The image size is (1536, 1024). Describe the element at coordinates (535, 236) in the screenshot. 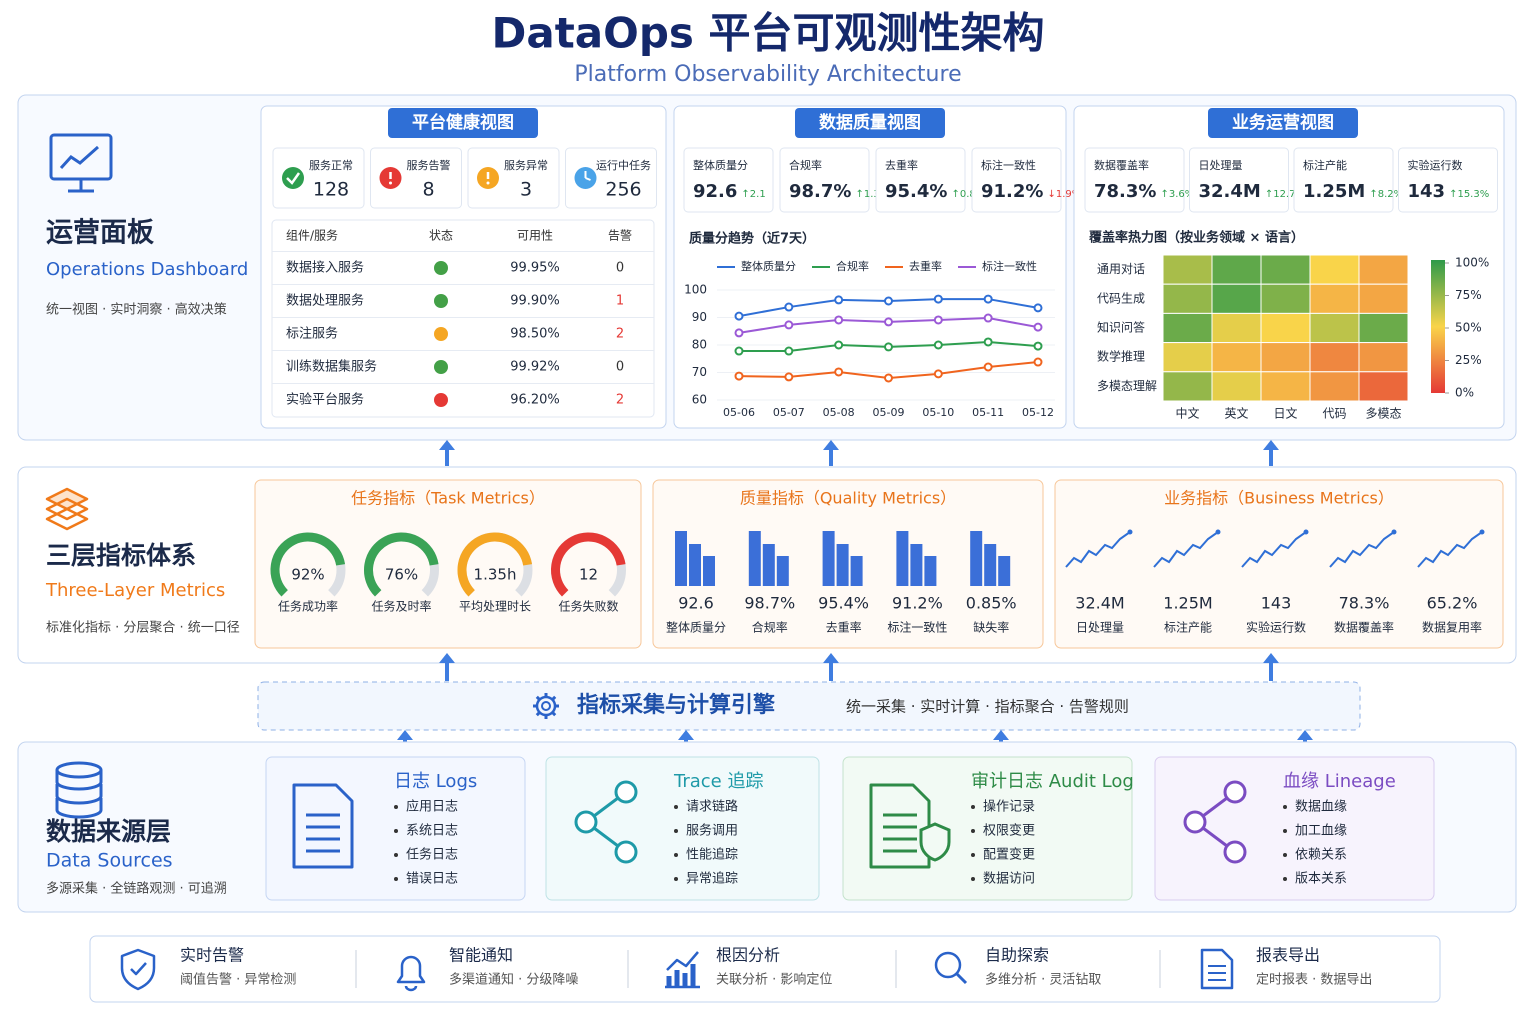

I see `table-header: 可用性` at that location.